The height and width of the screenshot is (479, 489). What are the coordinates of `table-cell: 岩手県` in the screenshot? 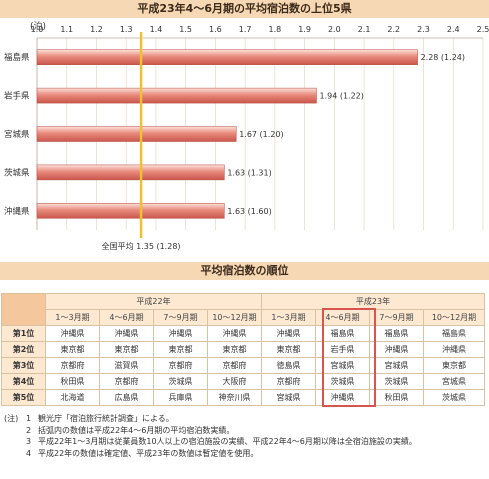 It's located at (342, 349).